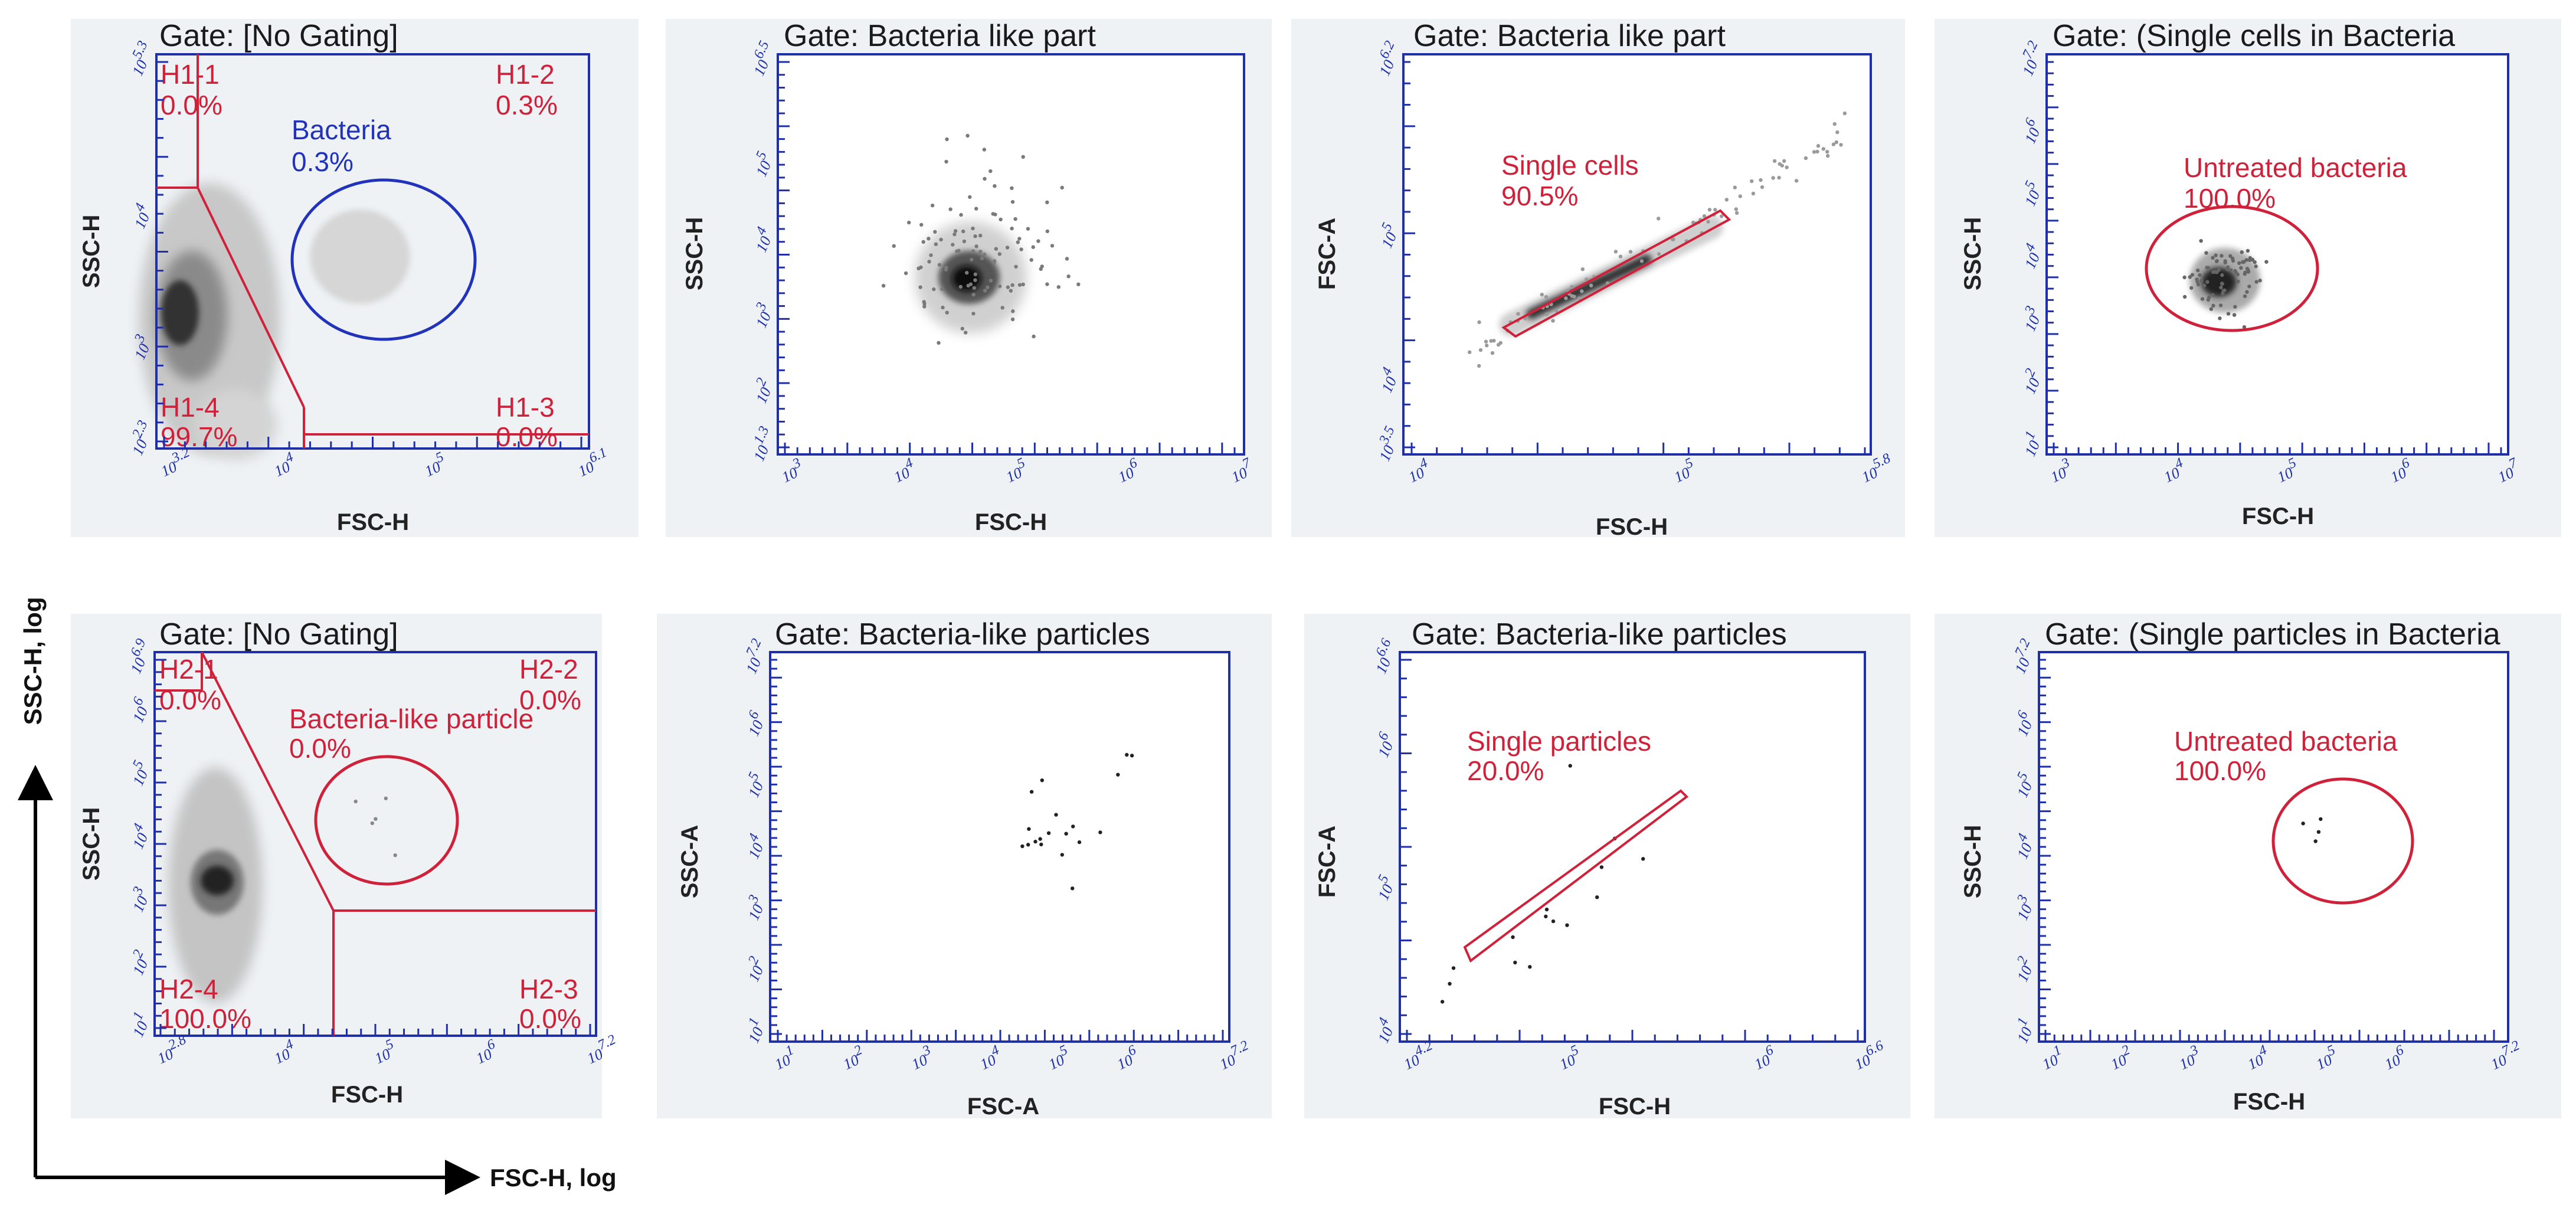  What do you see at coordinates (1973, 253) in the screenshot?
I see `panel-4-y-axis-label: SSC-H` at bounding box center [1973, 253].